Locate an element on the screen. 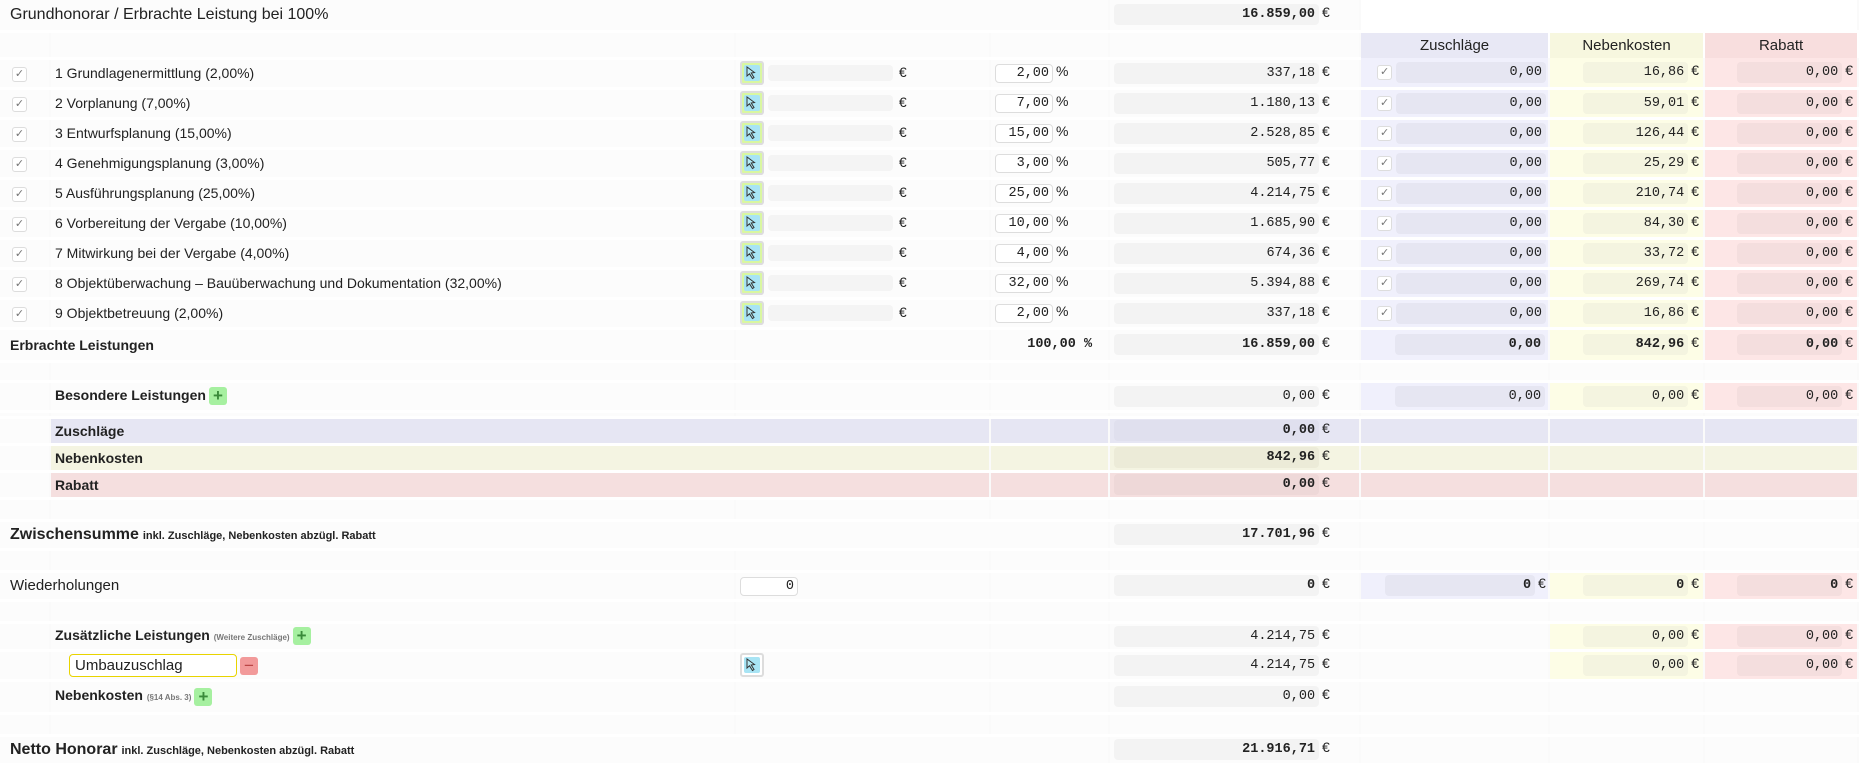 The width and height of the screenshot is (1862, 766). phase-percent-input: 32,00 is located at coordinates (1024, 283).